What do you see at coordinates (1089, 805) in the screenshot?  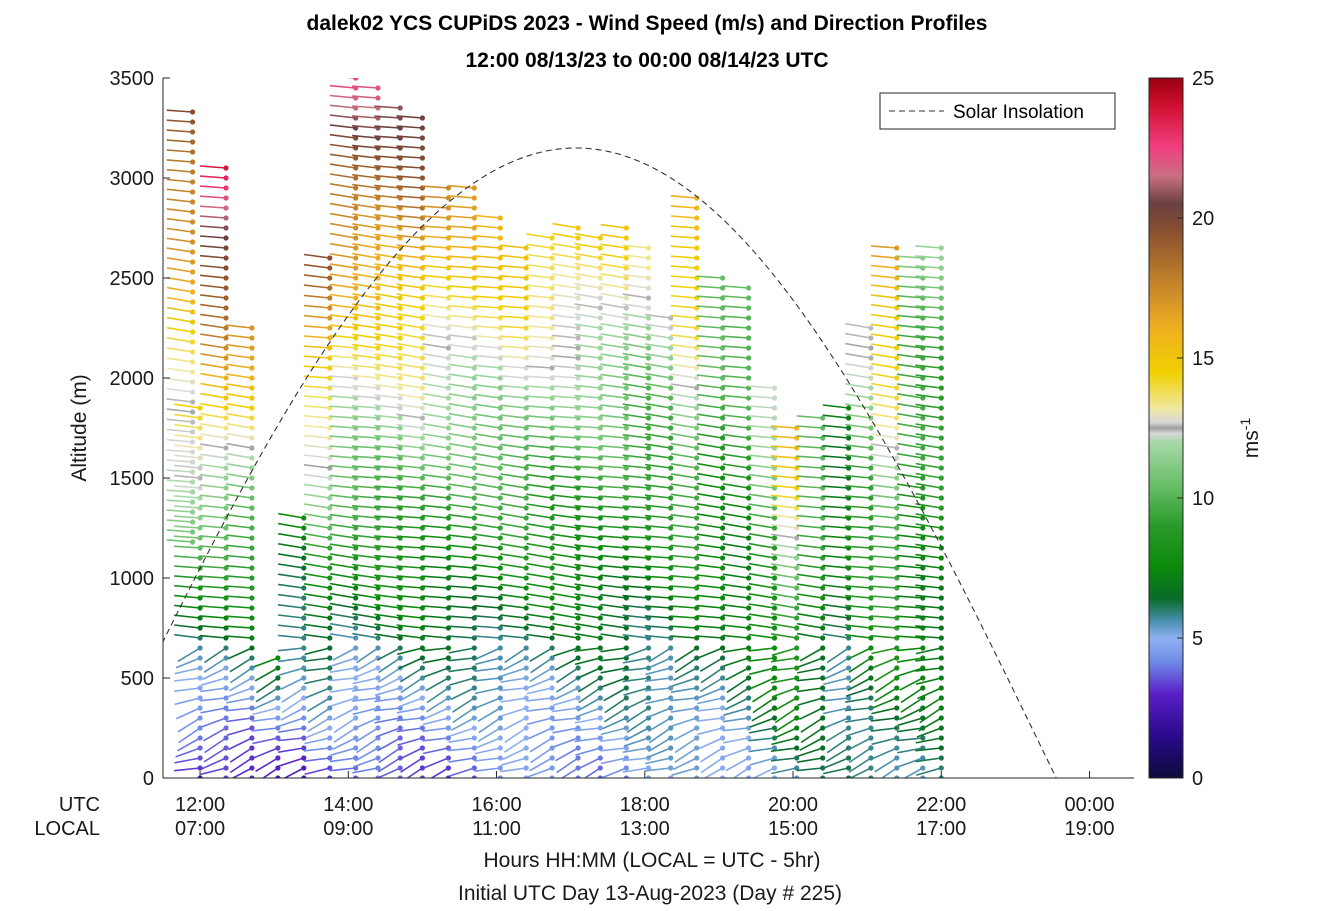 I see `x-tick-label-utc: 00:00` at bounding box center [1089, 805].